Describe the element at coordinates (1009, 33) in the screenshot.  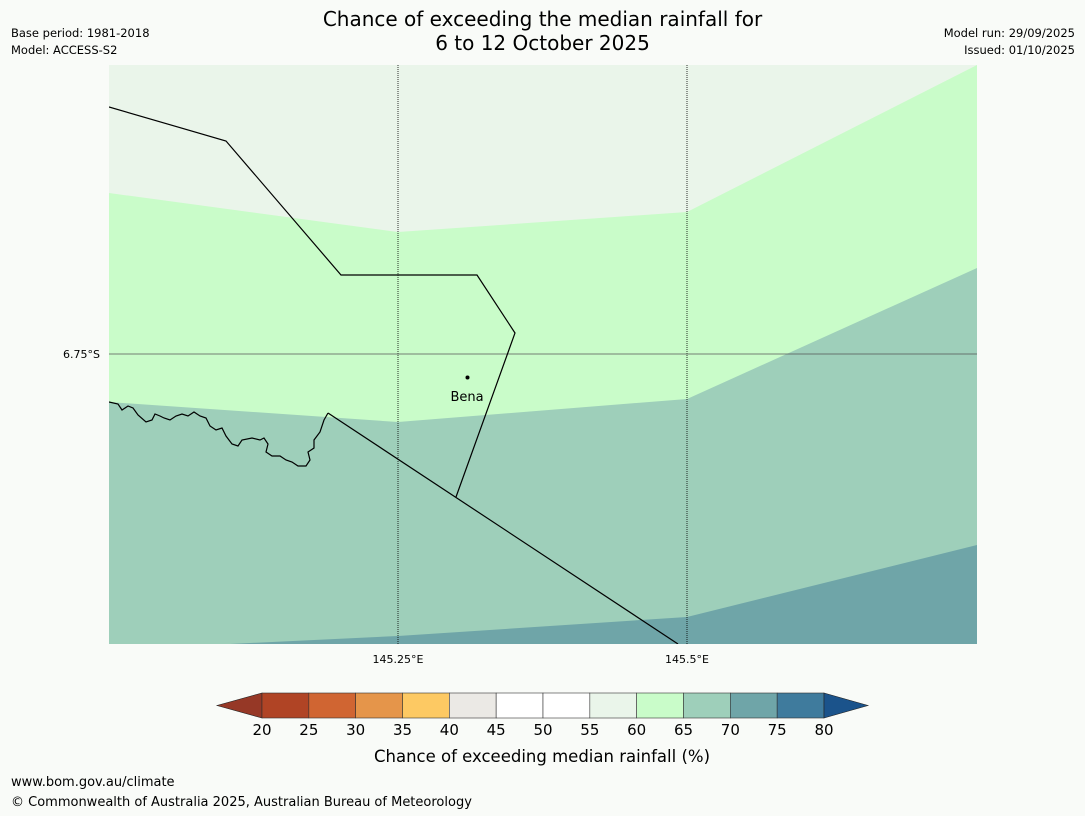
I see `model-run: Model run: 29/09/2025` at that location.